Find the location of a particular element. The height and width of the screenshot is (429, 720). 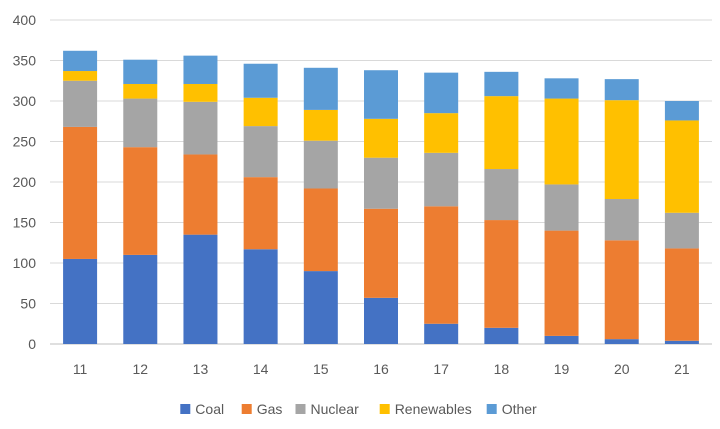

x-tick-label: 20 is located at coordinates (622, 369).